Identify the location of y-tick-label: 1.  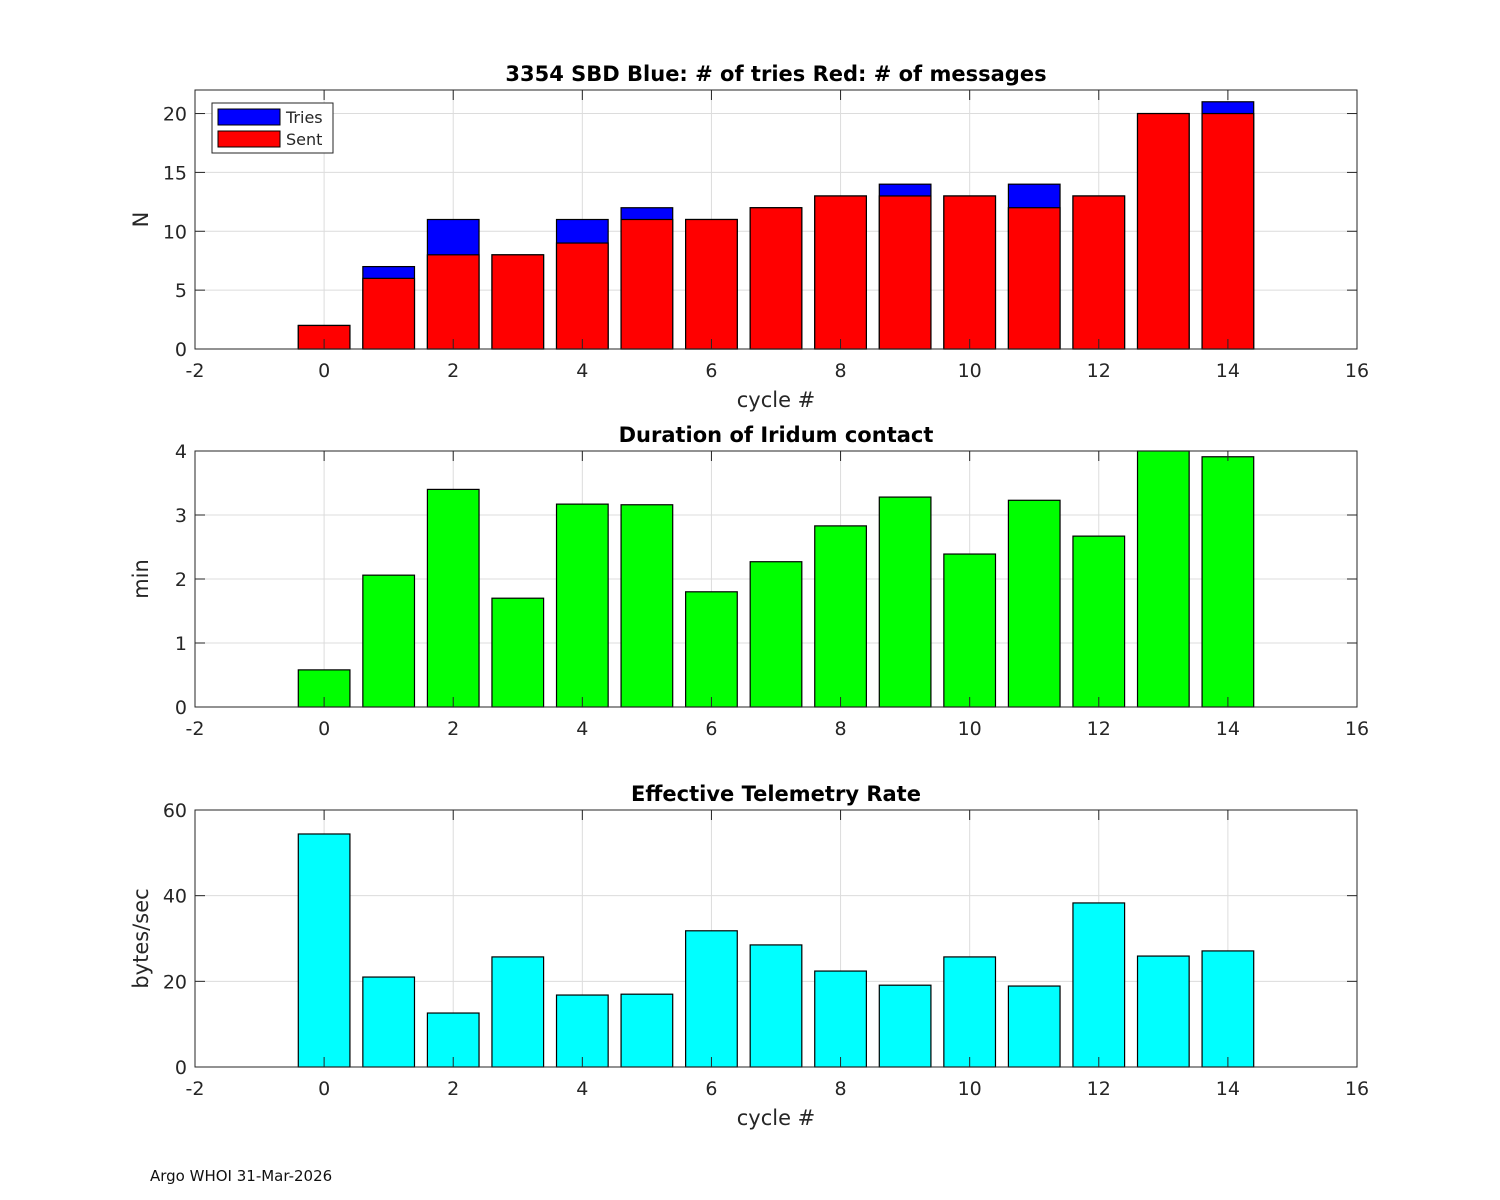
(181, 644).